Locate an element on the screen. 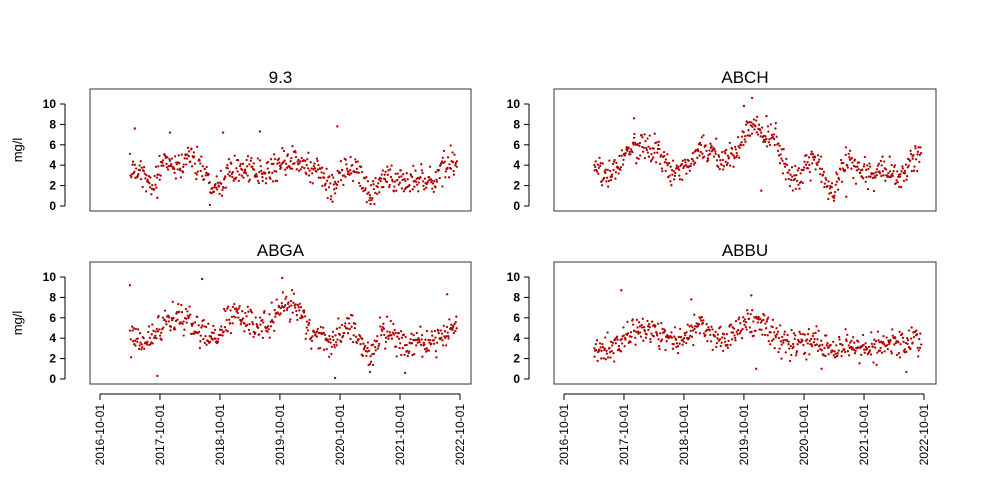  points-series is located at coordinates (758, 331).